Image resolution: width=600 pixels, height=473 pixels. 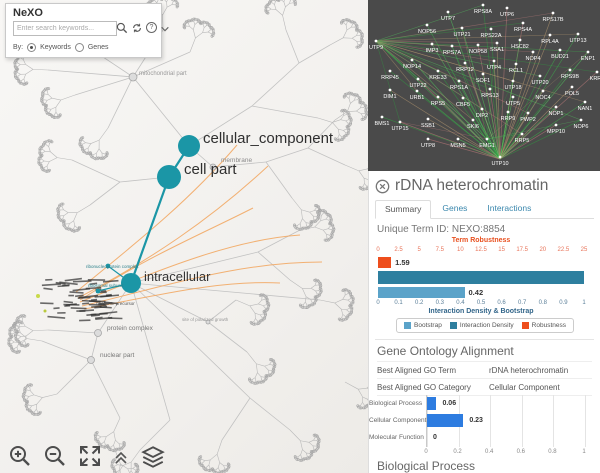 What do you see at coordinates (552, 20) in the screenshot?
I see `gene-node-label: RPS17B` at bounding box center [552, 20].